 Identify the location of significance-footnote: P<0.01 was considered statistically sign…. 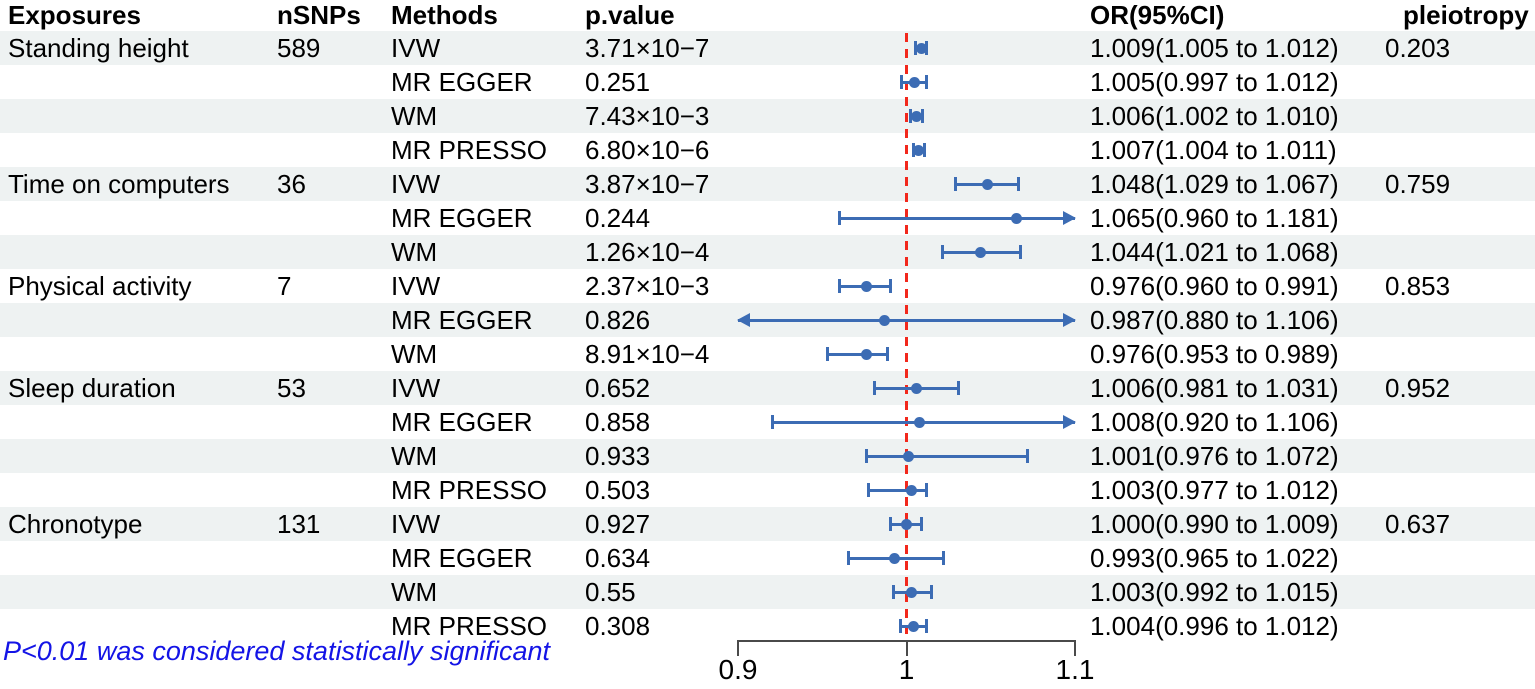
(277, 651).